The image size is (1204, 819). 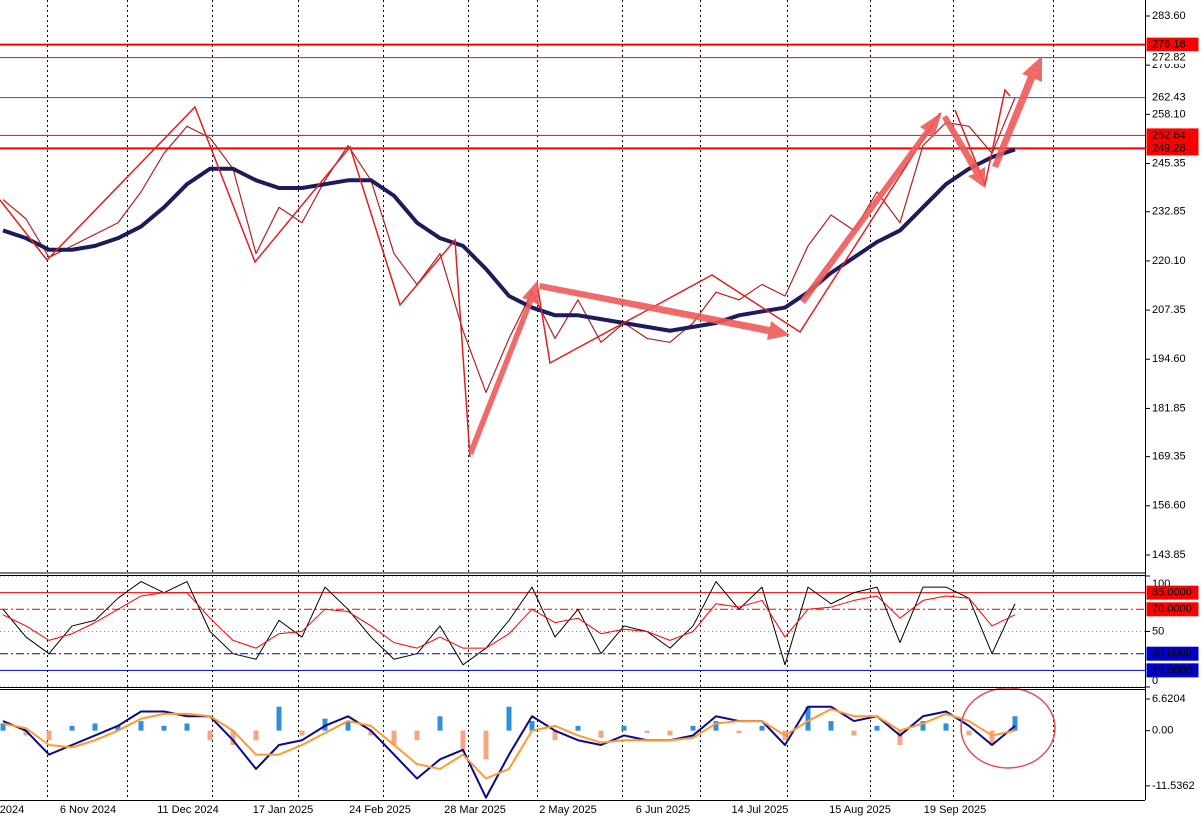 What do you see at coordinates (1169, 506) in the screenshot?
I see `y-tick-label: 156.60` at bounding box center [1169, 506].